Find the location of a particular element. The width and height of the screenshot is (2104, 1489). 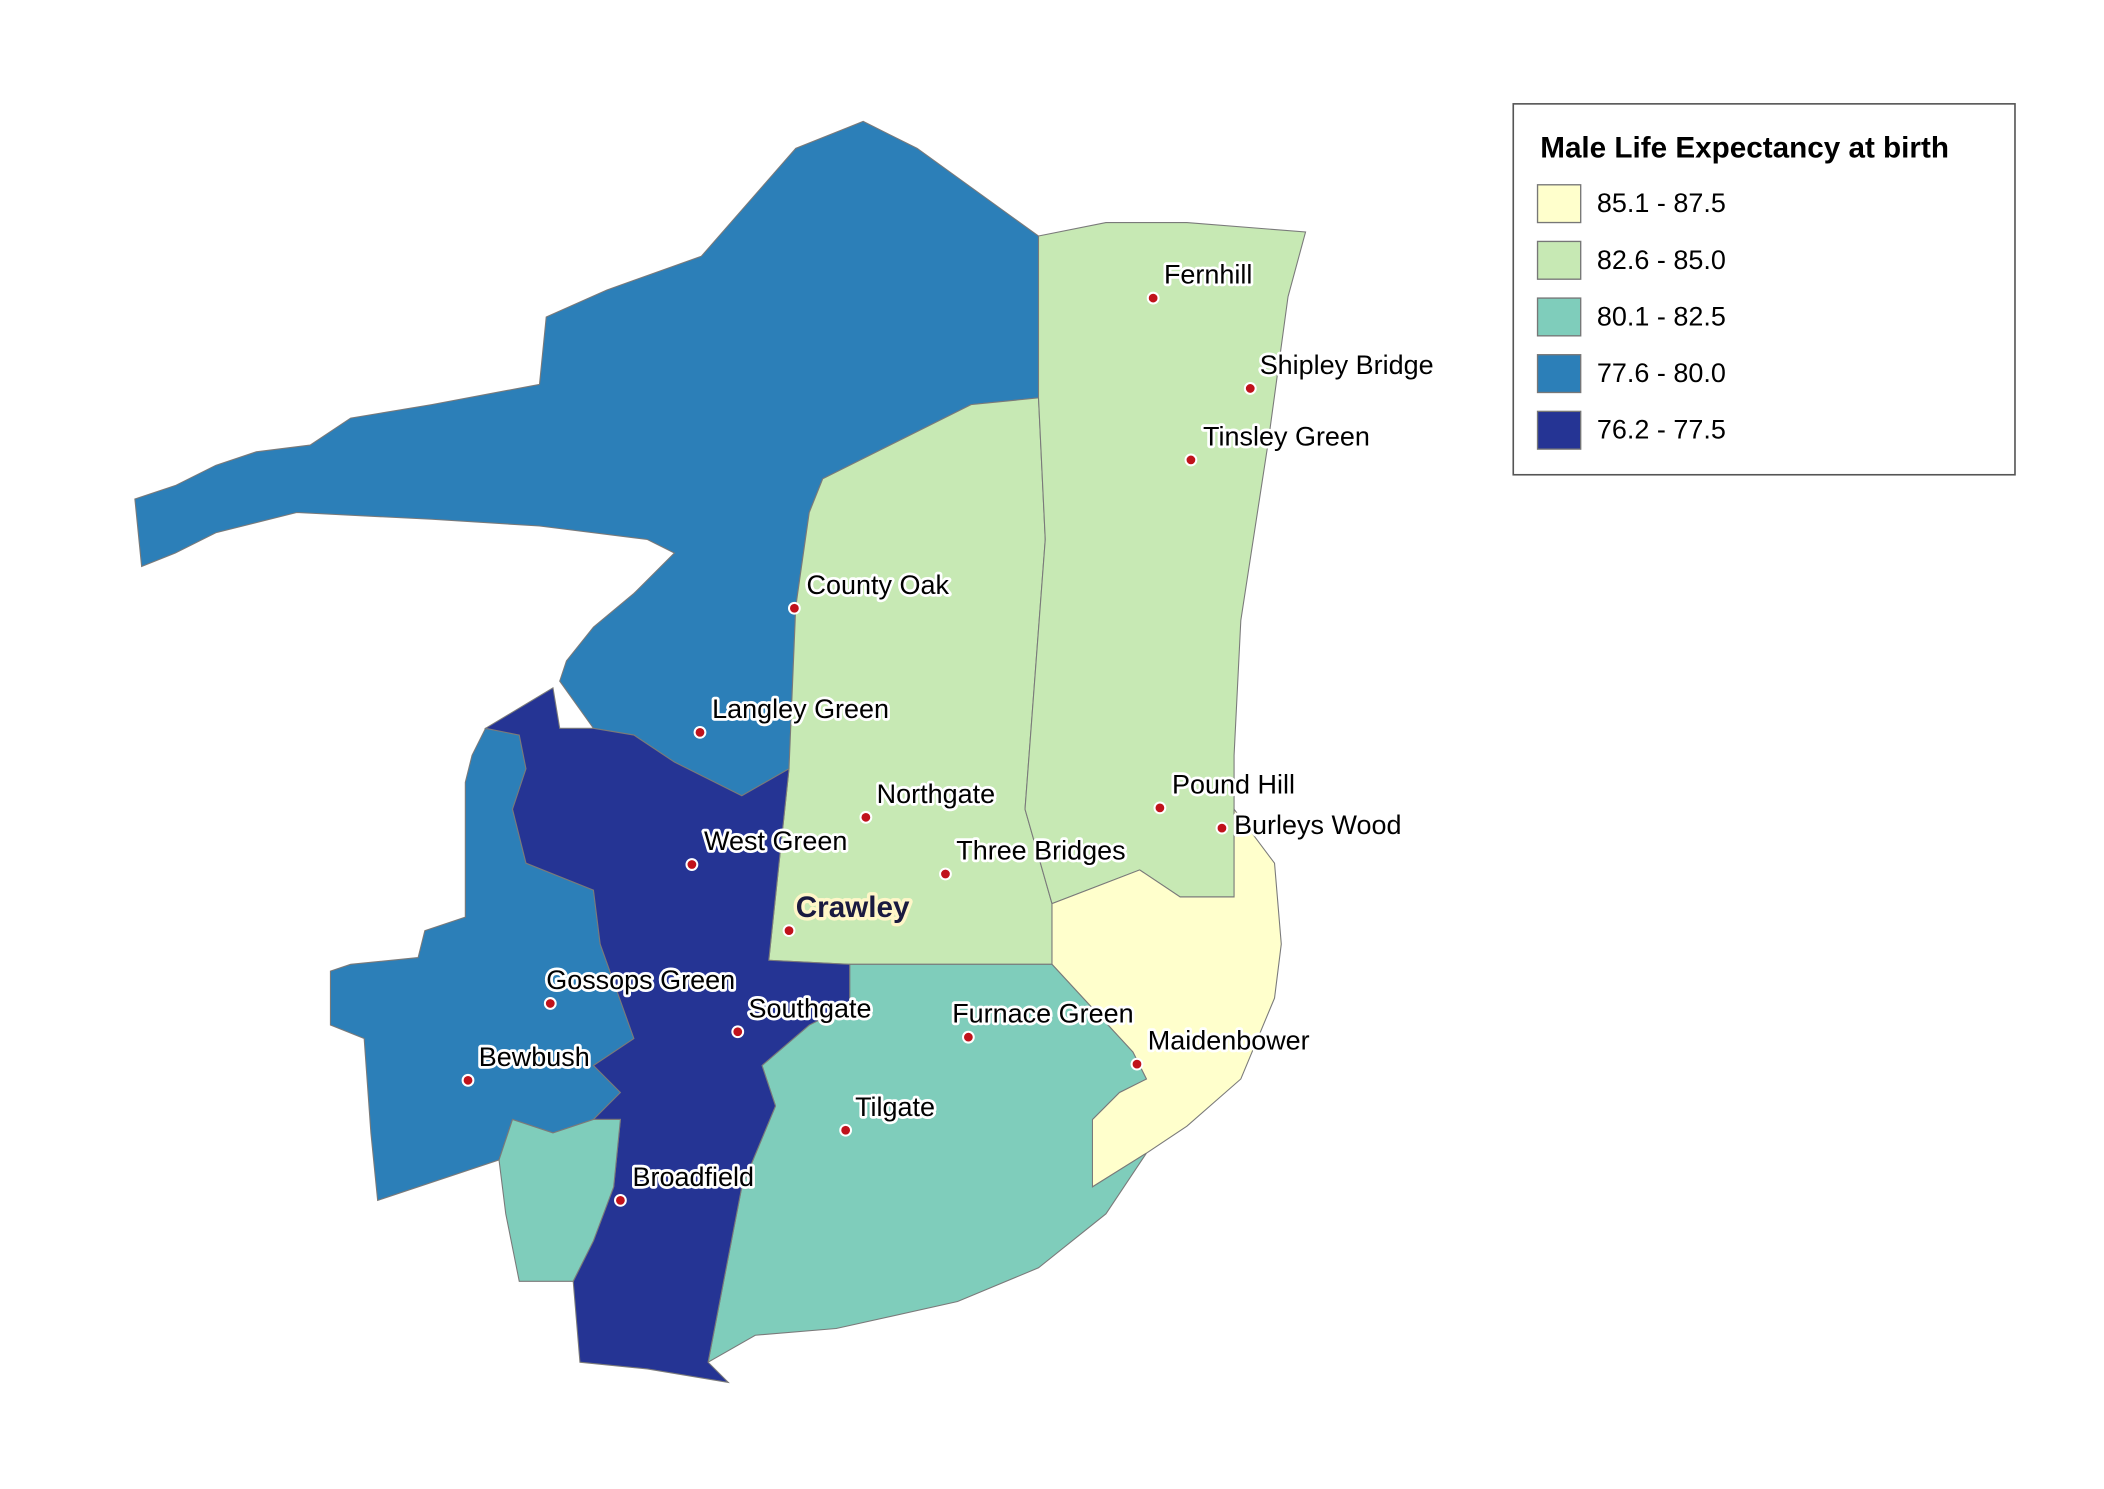

place-label: County Oak is located at coordinates (878, 585).